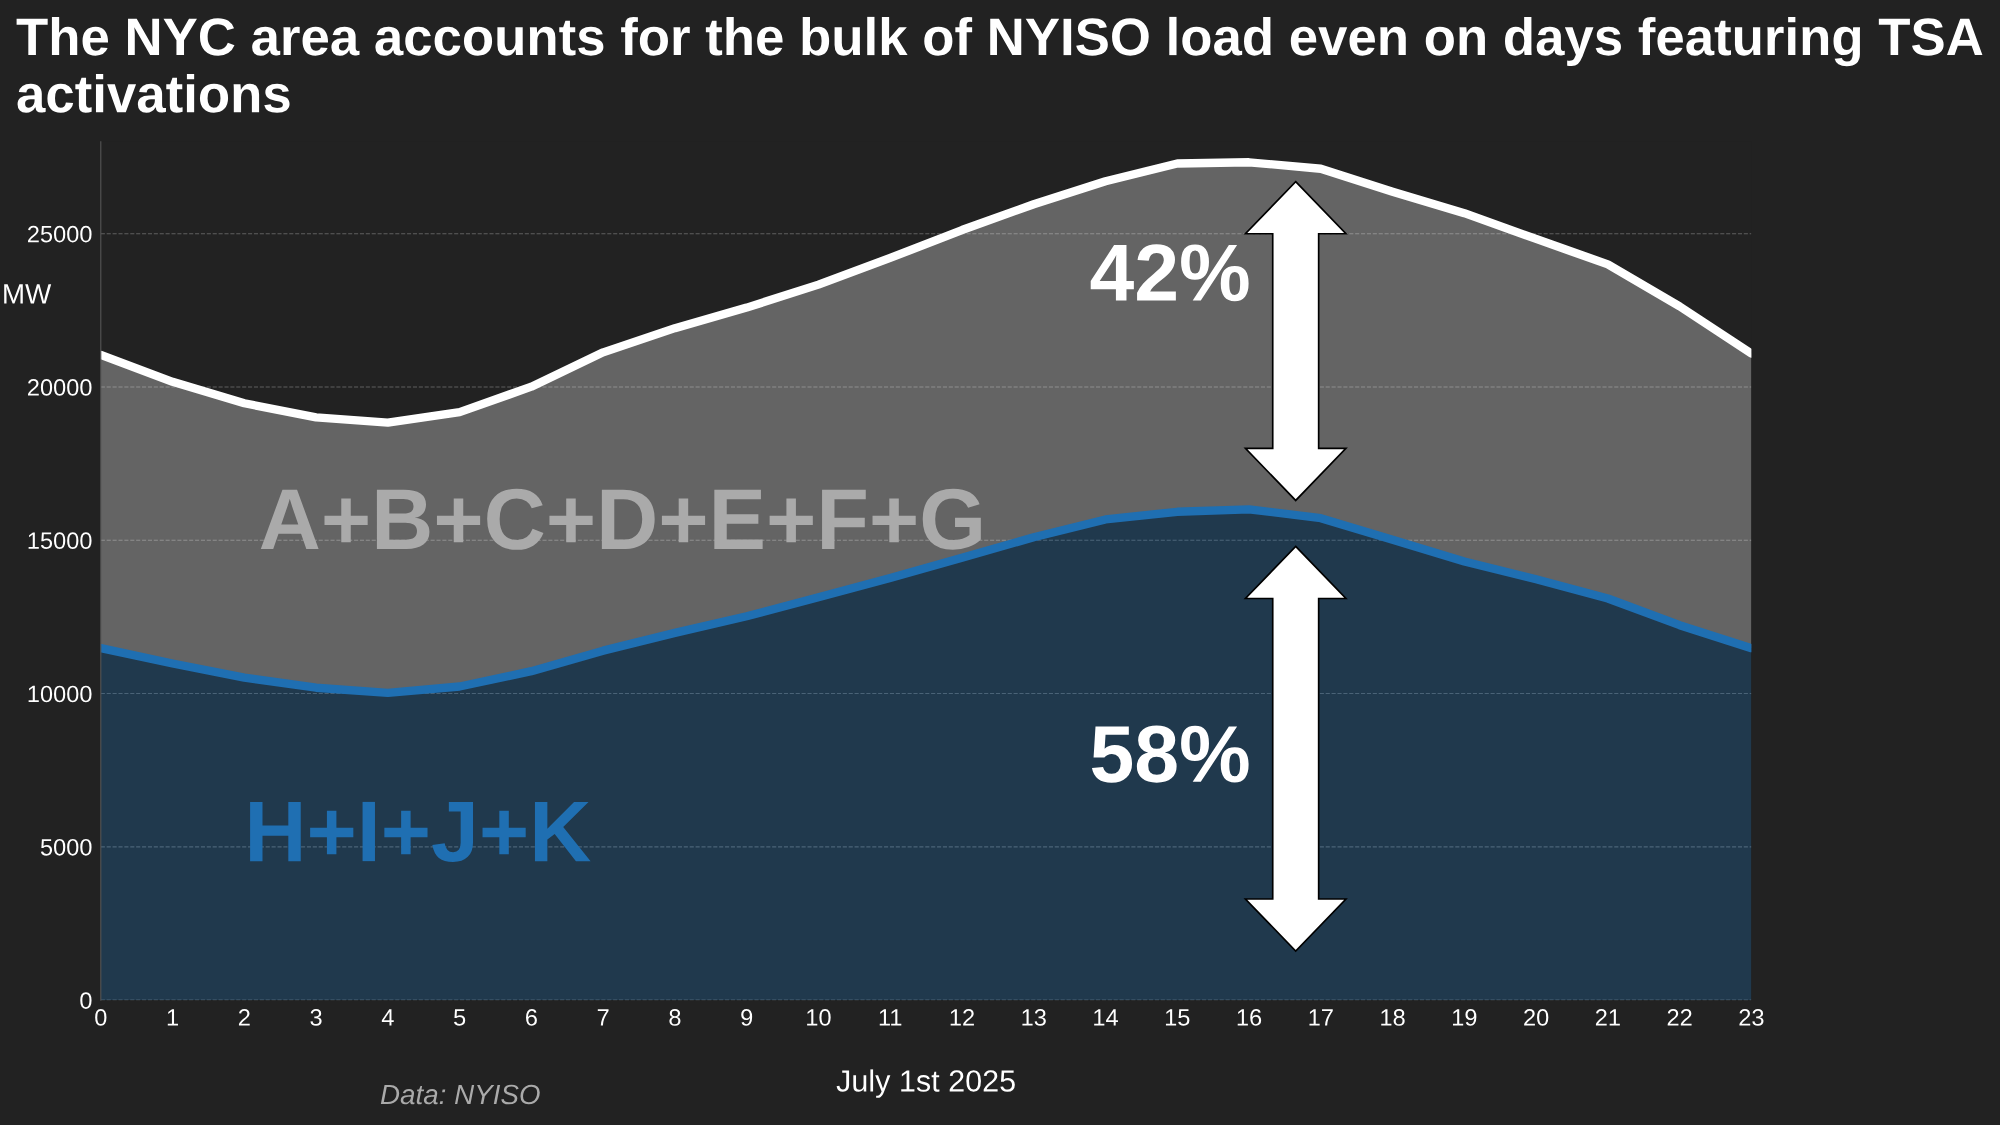  What do you see at coordinates (60, 541) in the screenshot?
I see `y-tick-label: 15000` at bounding box center [60, 541].